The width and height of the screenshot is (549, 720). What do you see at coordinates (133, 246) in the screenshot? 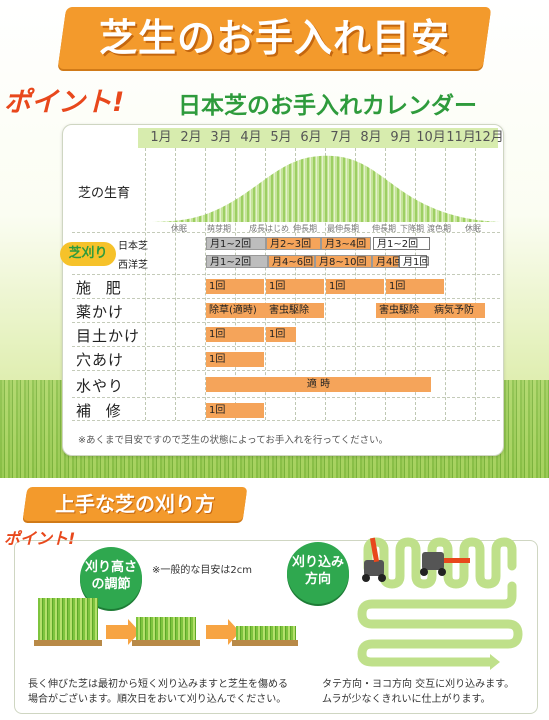
I see `japanese-turf-label: 日本芝` at bounding box center [133, 246].